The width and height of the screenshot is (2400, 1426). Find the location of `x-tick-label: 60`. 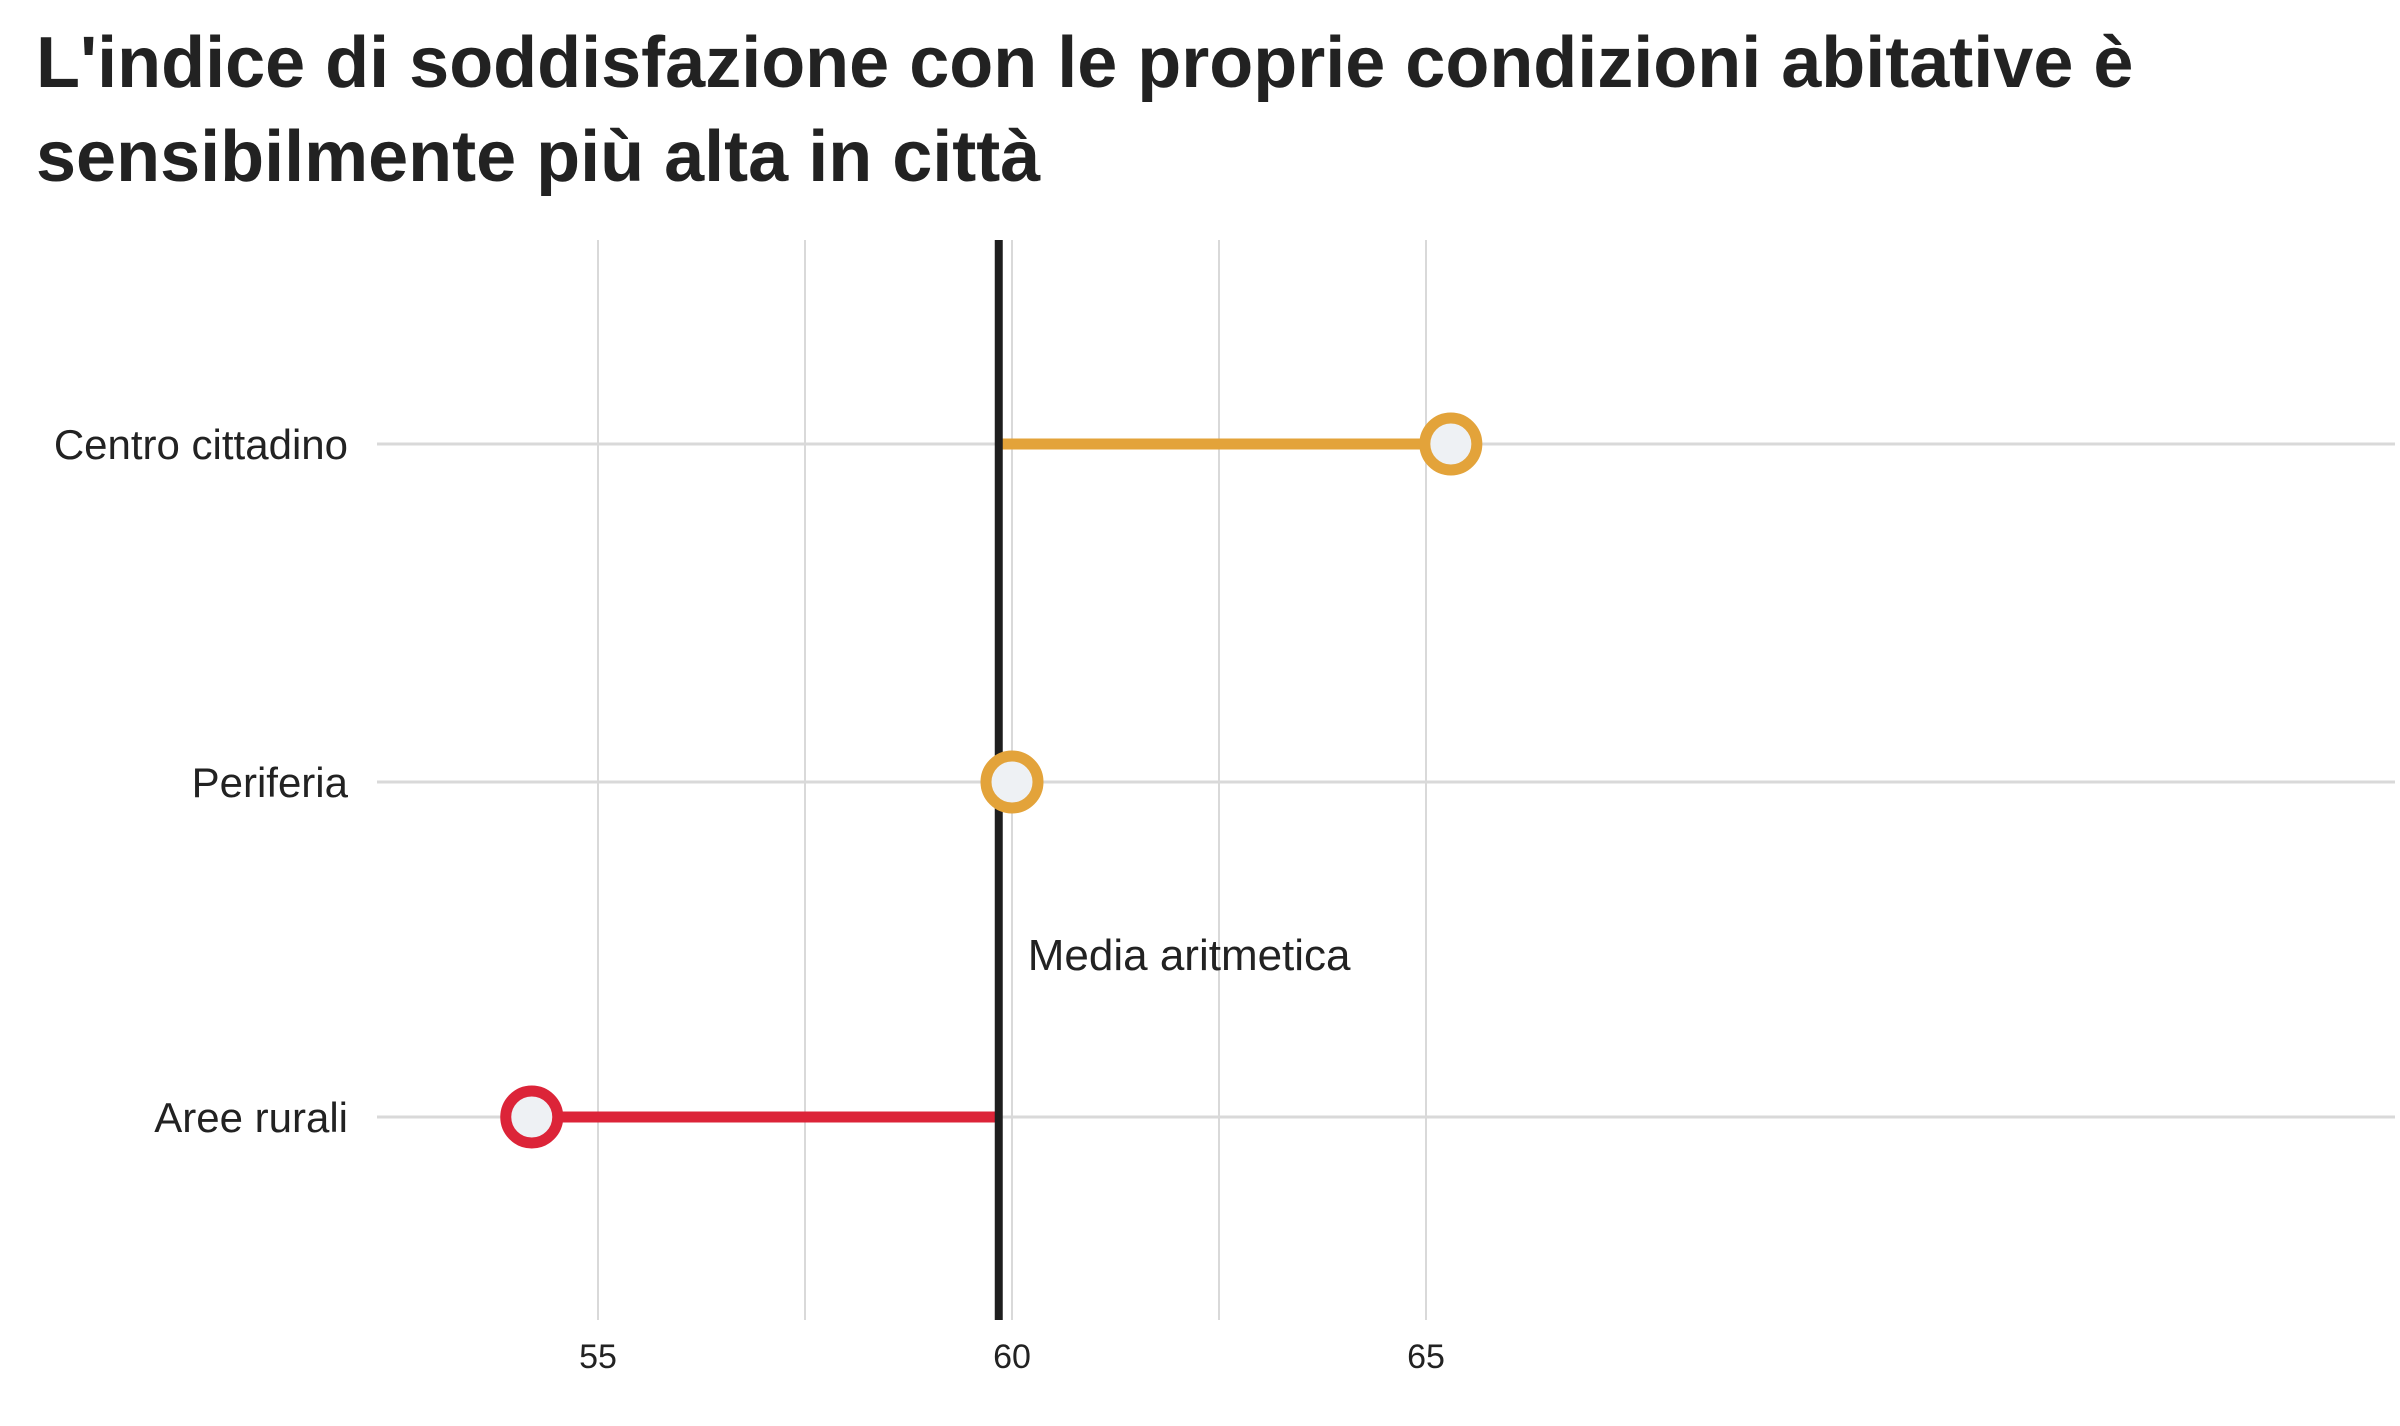

x-tick-label: 60 is located at coordinates (1012, 1357).